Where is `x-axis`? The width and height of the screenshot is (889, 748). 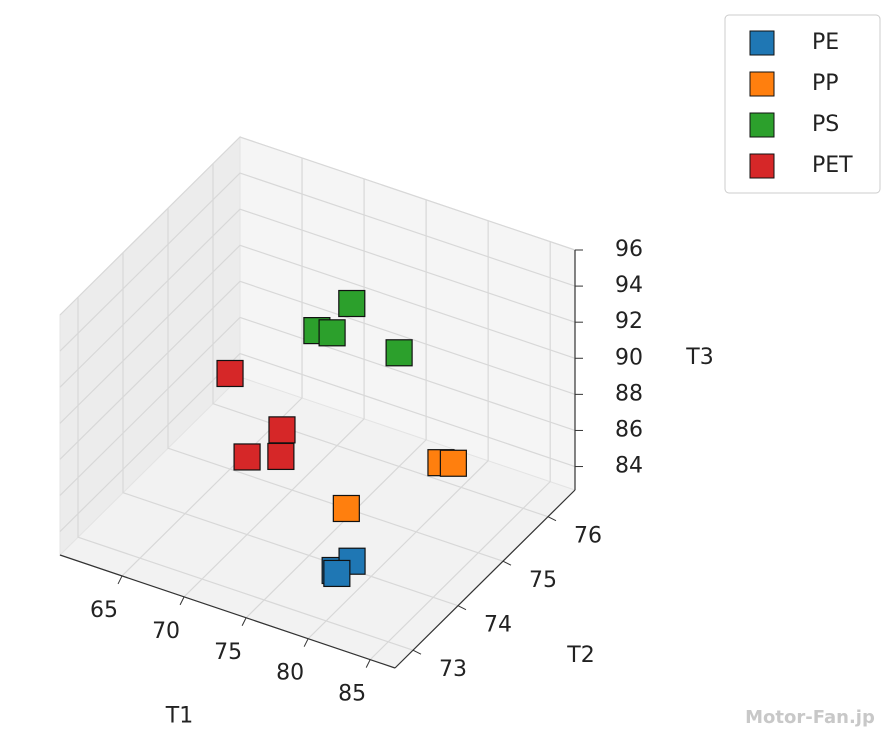
x-axis is located at coordinates (227, 611).